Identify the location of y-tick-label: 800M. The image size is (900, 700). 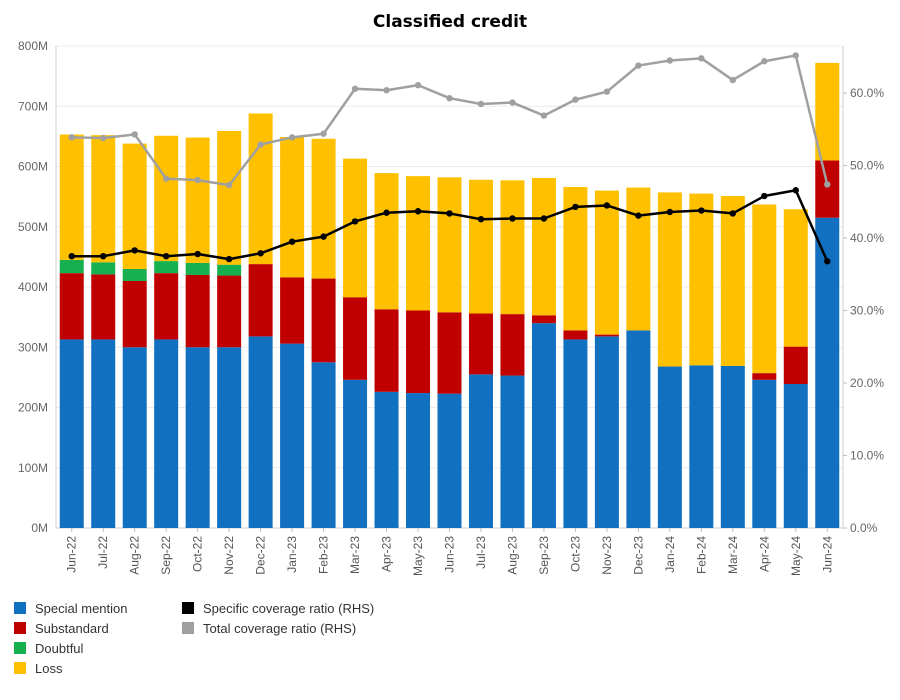
(33, 46).